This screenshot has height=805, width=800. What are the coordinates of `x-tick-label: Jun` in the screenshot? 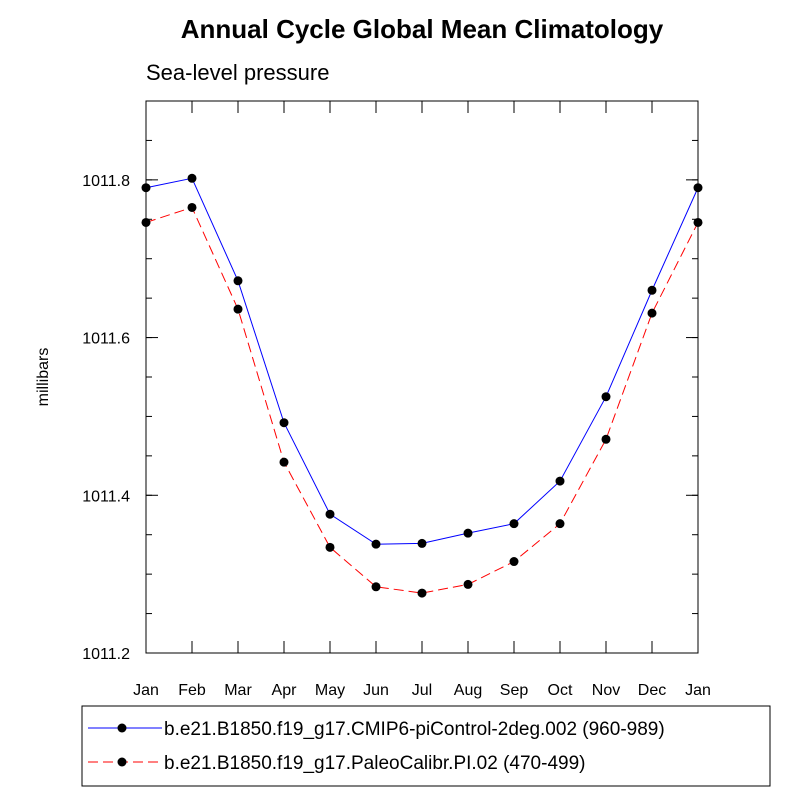 It's located at (376, 690).